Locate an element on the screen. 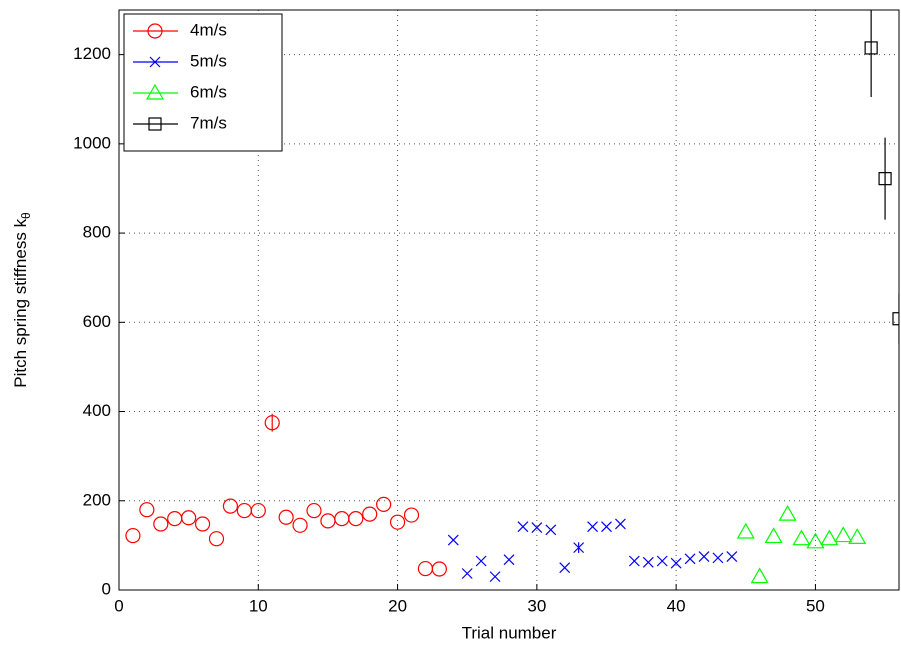  y-tick-label: 400 is located at coordinates (97, 410).